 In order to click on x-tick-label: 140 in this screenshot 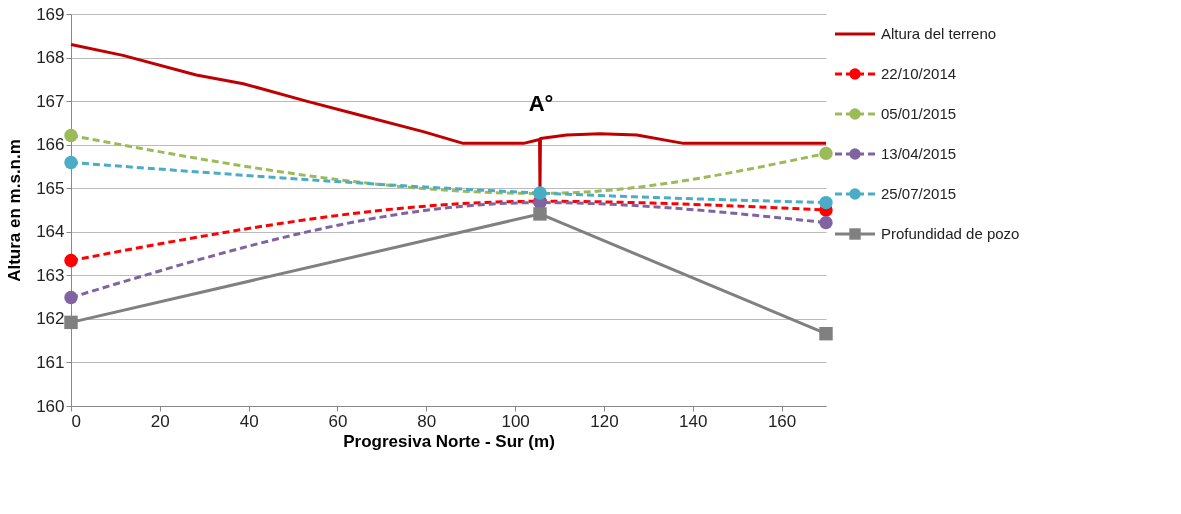, I will do `click(693, 421)`.